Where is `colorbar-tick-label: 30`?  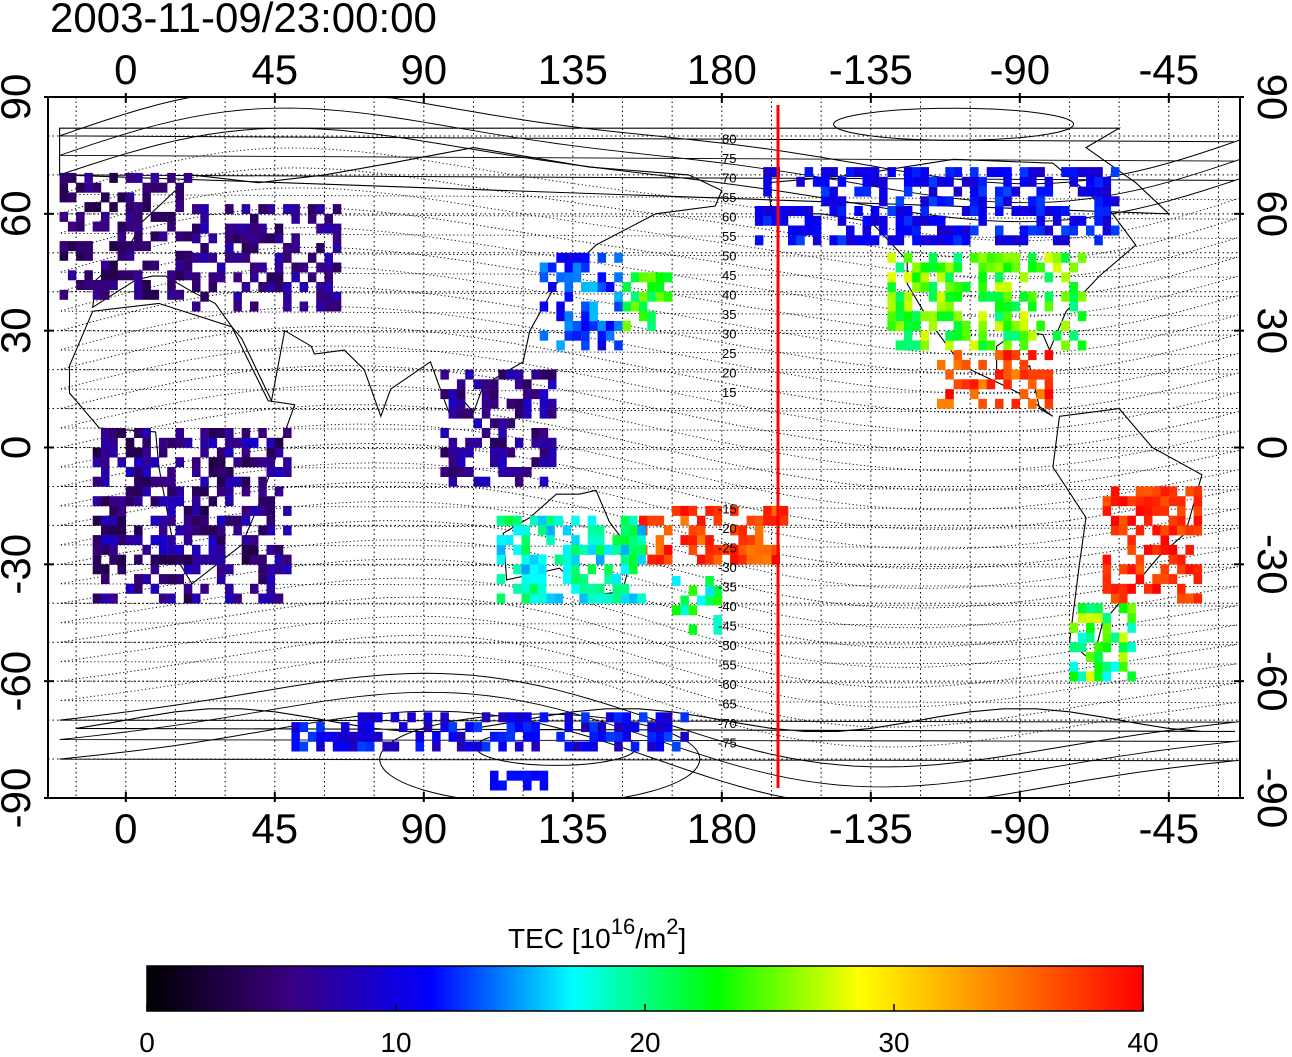 colorbar-tick-label: 30 is located at coordinates (893, 1042).